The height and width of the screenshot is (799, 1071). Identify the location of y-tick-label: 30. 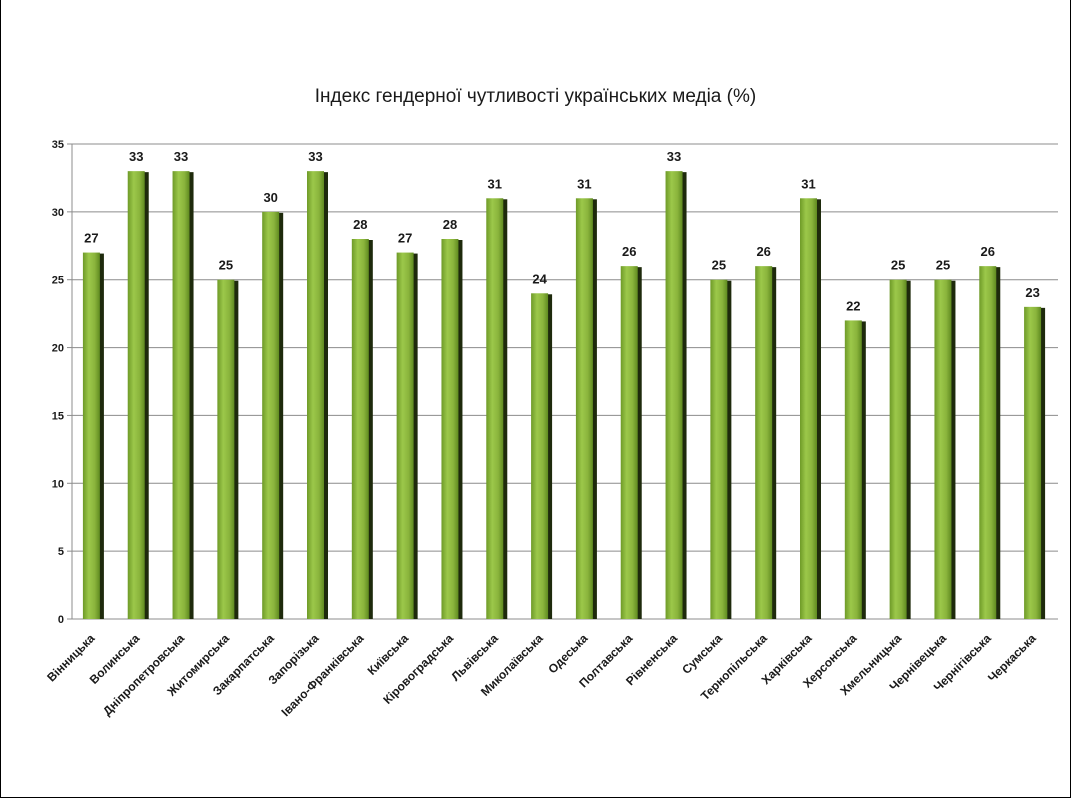
(58, 213).